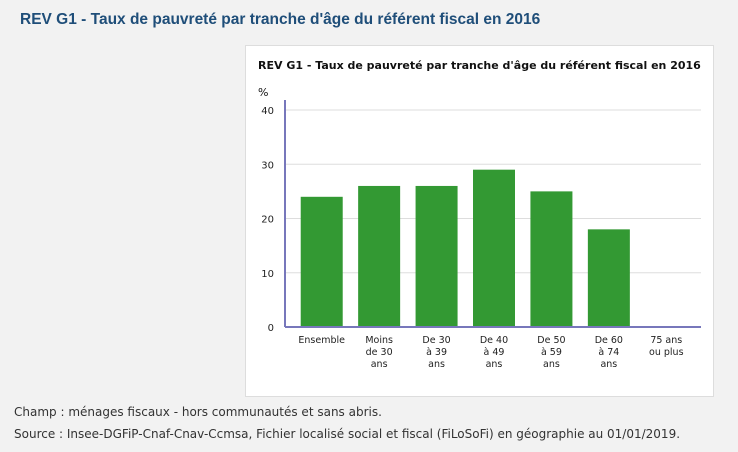 This screenshot has height=452, width=738. Describe the element at coordinates (666, 340) in the screenshot. I see `x-tick-label: 75 ans` at that location.